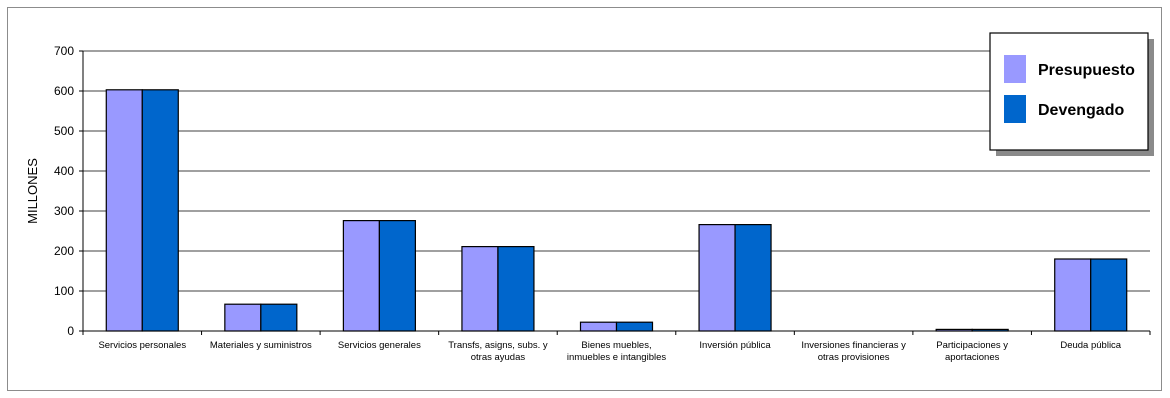 This screenshot has height=398, width=1170. What do you see at coordinates (64, 171) in the screenshot?
I see `y-tick-label: 400` at bounding box center [64, 171].